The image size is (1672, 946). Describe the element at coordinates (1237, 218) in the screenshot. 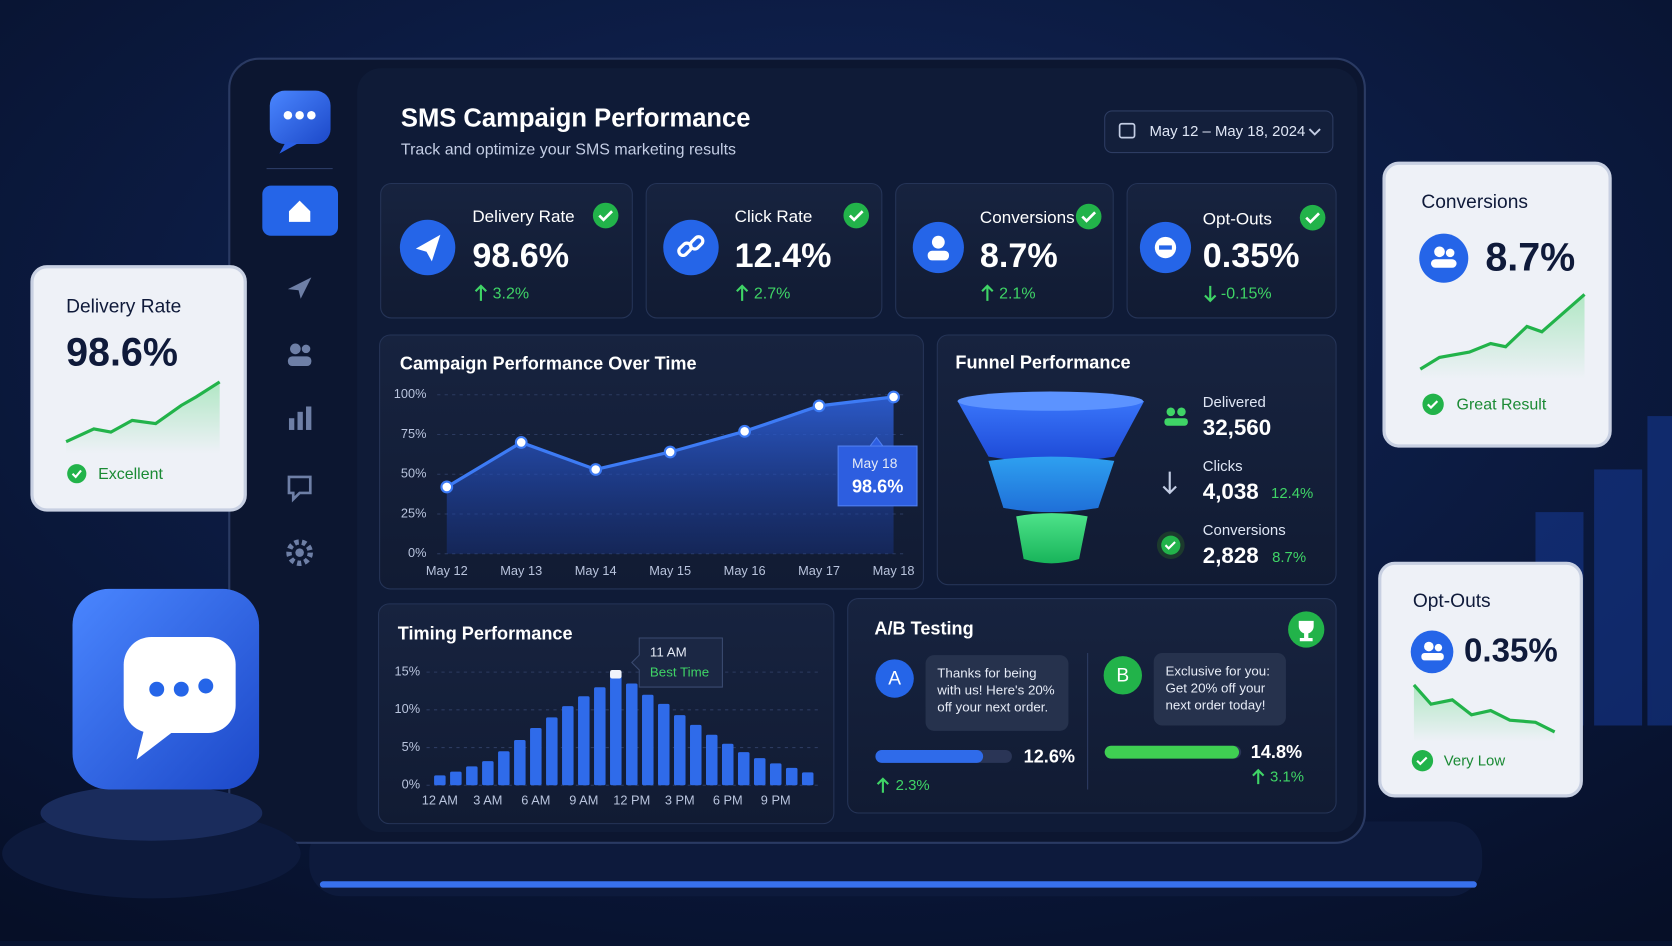

I see `kpi-label: Opt-Outs` at that location.